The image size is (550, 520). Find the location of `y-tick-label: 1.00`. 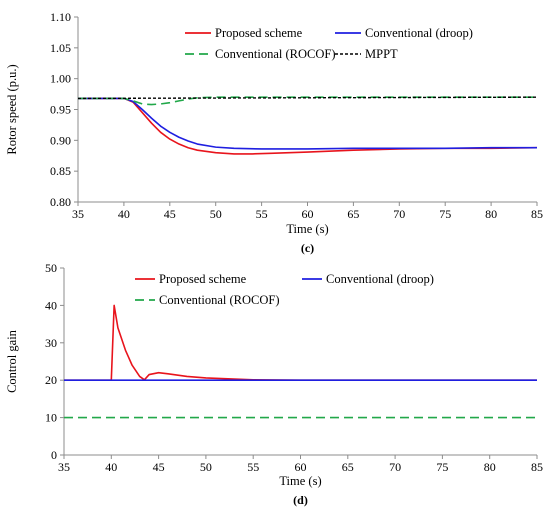

y-tick-label: 1.00 is located at coordinates (60, 79).